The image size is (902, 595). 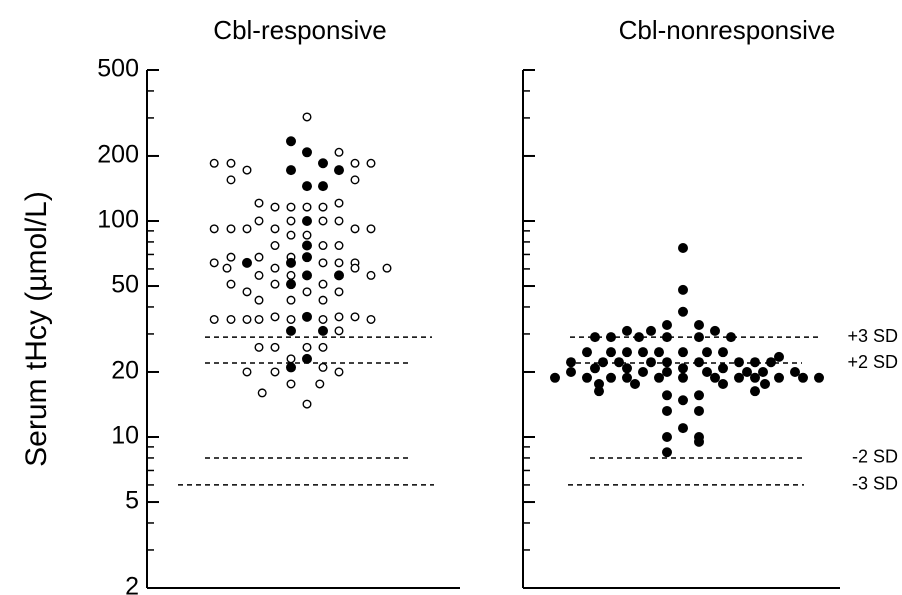 What do you see at coordinates (125, 371) in the screenshot?
I see `y-tick-label: 20` at bounding box center [125, 371].